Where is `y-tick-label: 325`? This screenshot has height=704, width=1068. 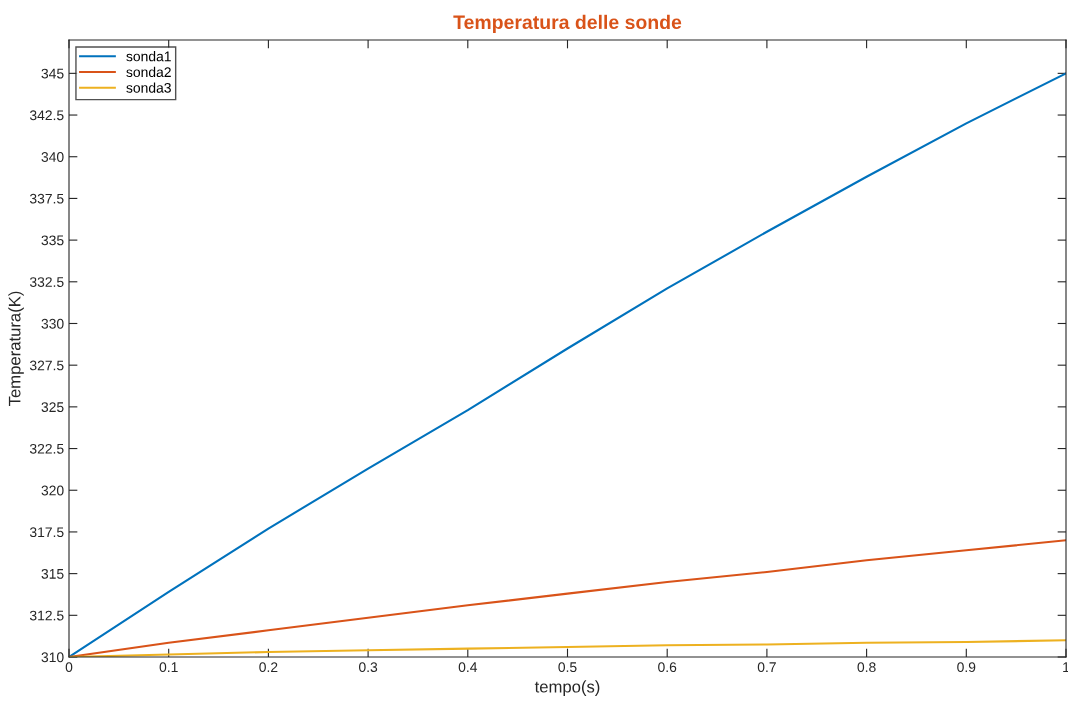
y-tick-label: 325 is located at coordinates (52, 407).